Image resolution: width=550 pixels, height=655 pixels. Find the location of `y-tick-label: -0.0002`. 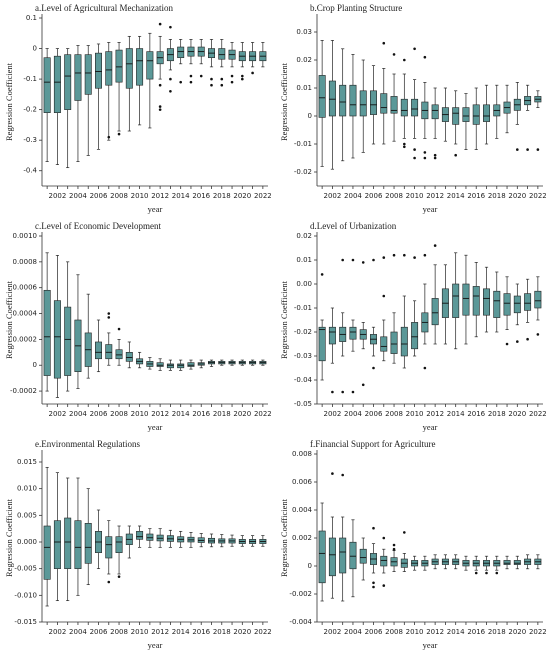

y-tick-label: -0.0002 is located at coordinates (23, 391).